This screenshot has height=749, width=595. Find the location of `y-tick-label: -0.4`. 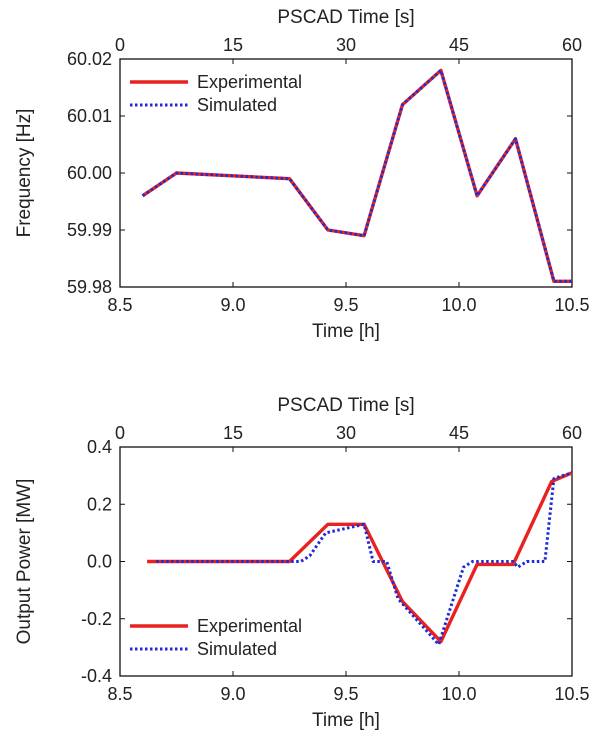

y-tick-label: -0.4 is located at coordinates (96, 676).